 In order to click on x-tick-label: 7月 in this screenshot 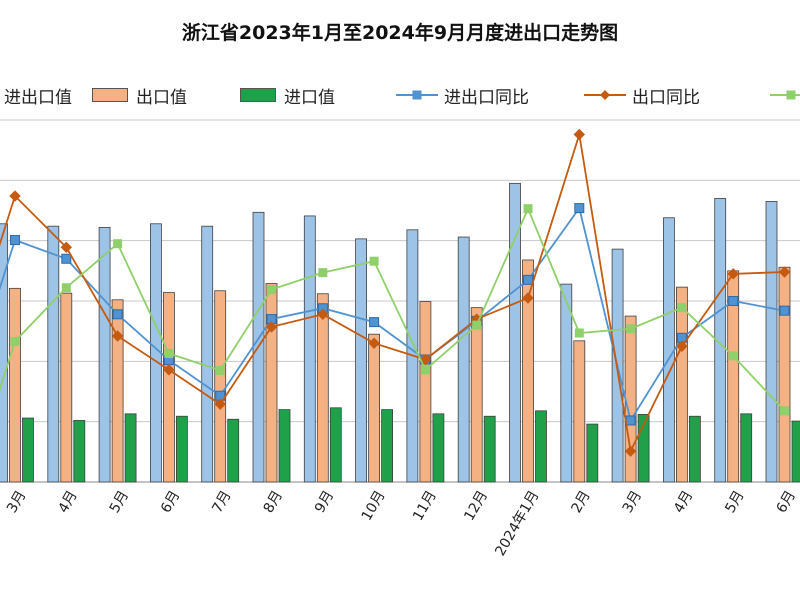, I will do `click(221, 502)`.